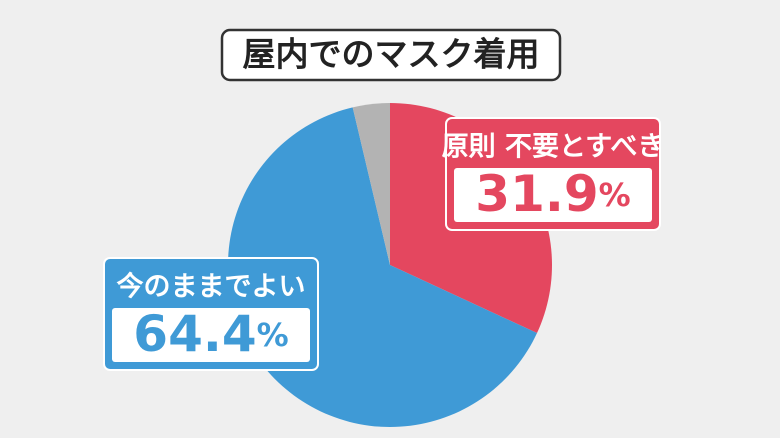  I want to click on value-label: 31.9%, so click(552, 194).